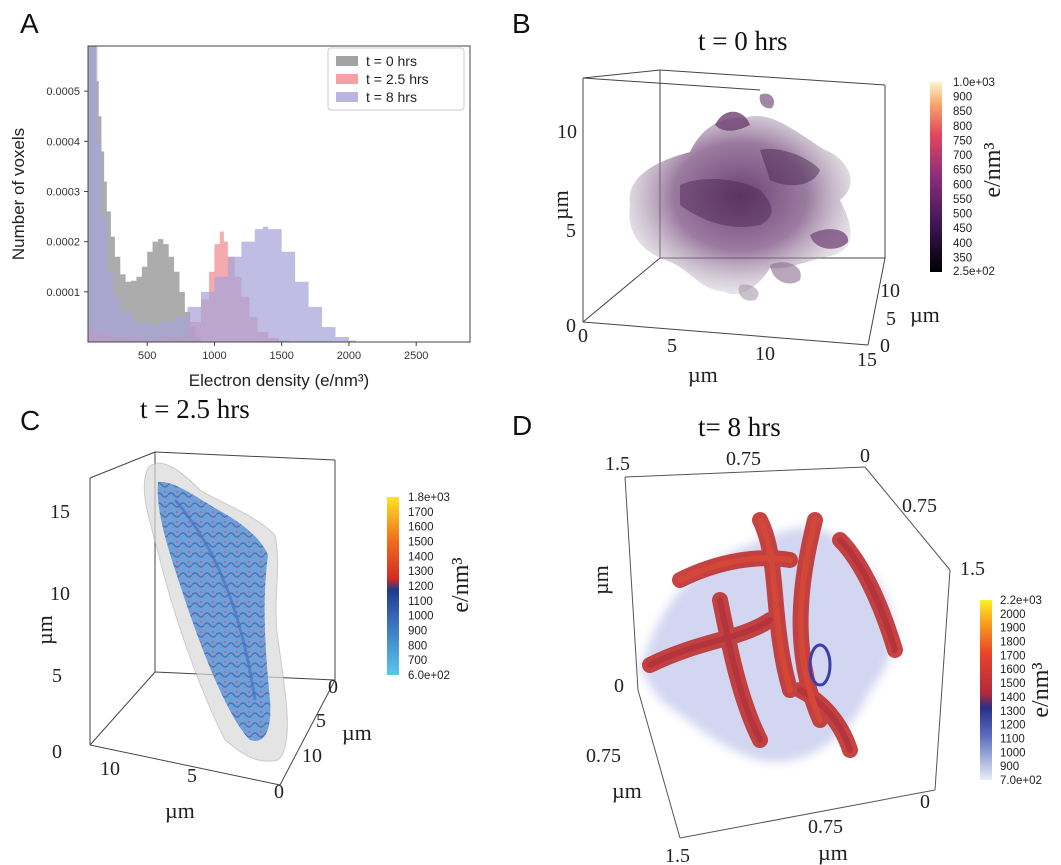 The image size is (1061, 865). What do you see at coordinates (1021, 601) in the screenshot?
I see `colorbar-max-label: 2.2e+03` at bounding box center [1021, 601].